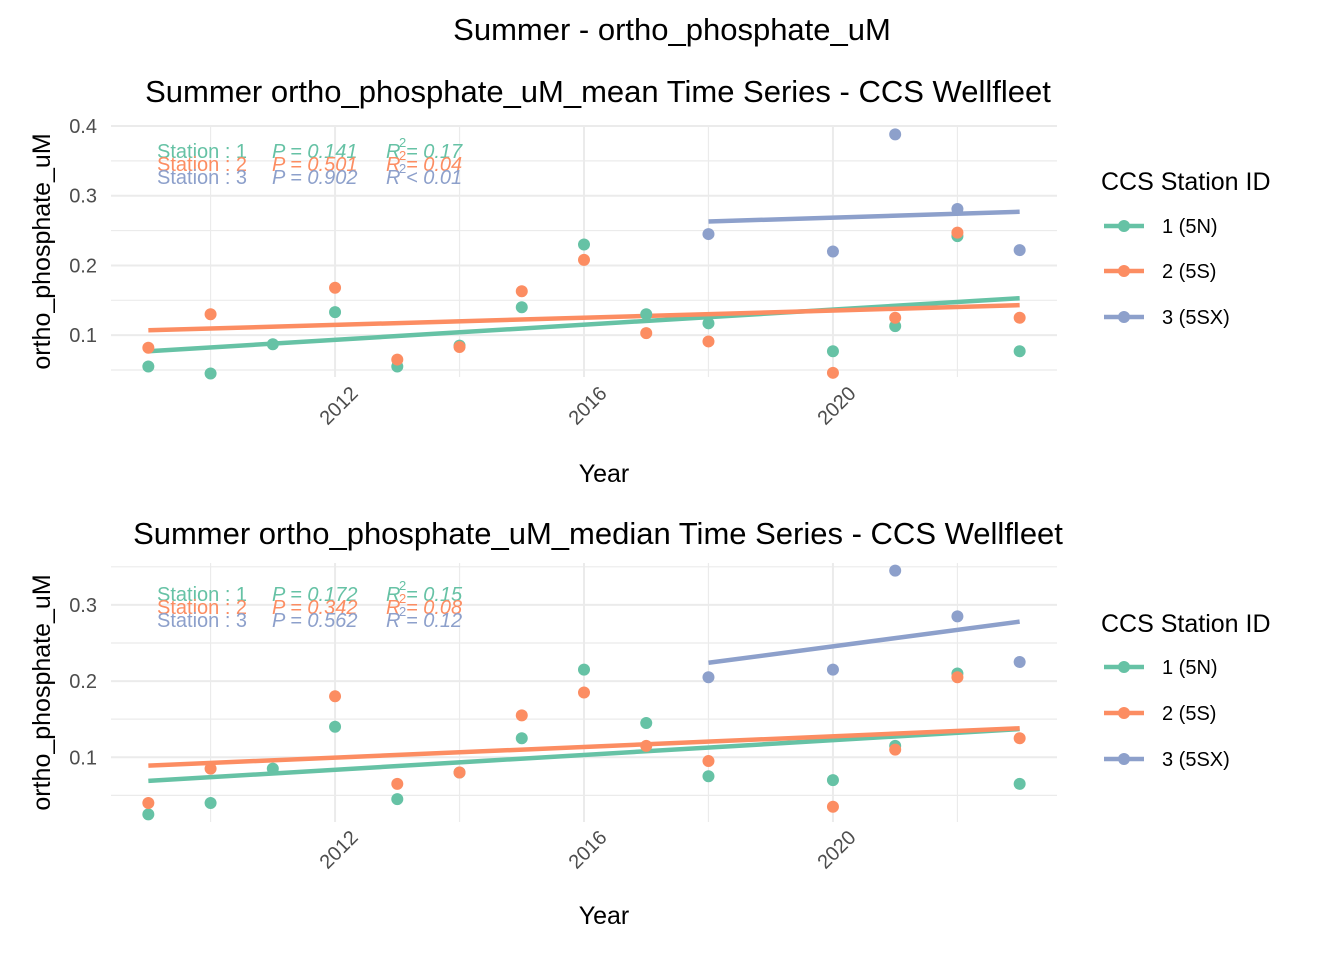  I want to click on x-tick-label: 2016, so click(588, 406).